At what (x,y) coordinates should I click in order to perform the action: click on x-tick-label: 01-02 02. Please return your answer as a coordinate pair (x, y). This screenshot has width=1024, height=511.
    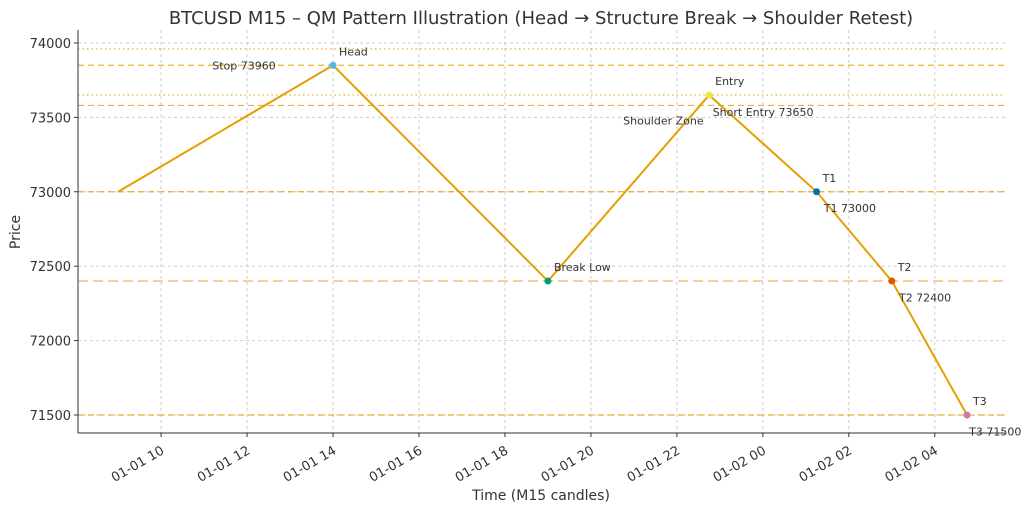
    Looking at the image, I should click on (826, 464).